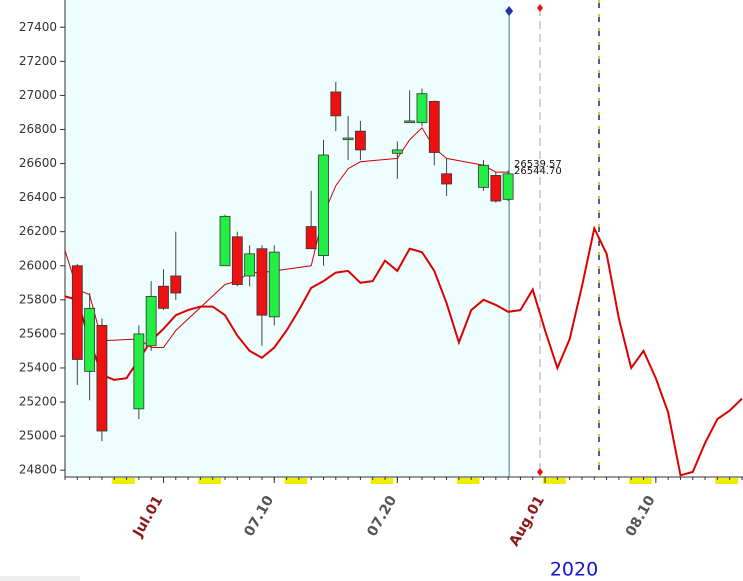 This screenshot has width=743, height=581. I want to click on x-tick-label: Jul.01, so click(148, 517).